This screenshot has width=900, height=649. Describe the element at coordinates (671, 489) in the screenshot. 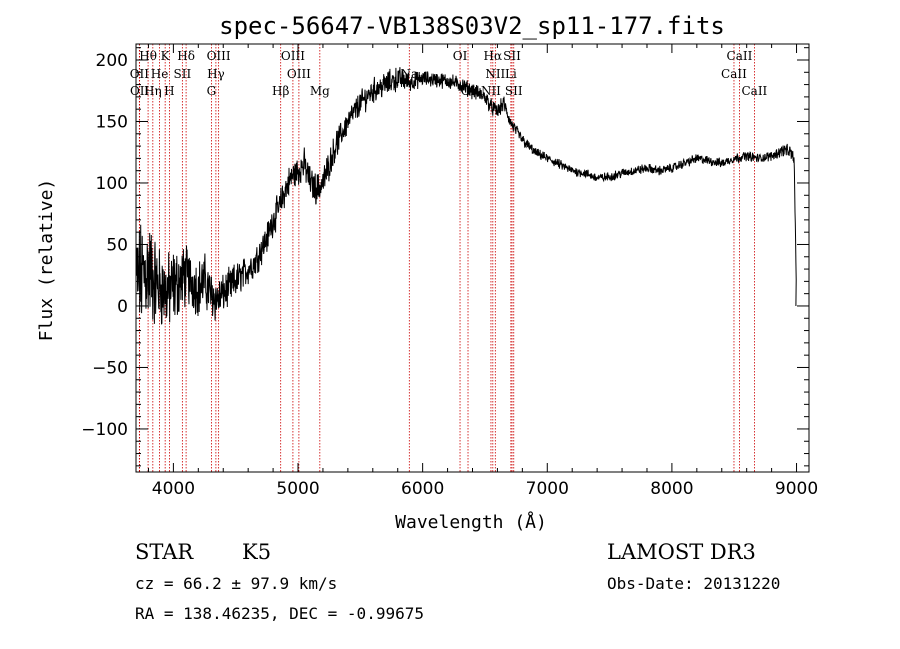

I see `x-tick-label: 8000` at that location.